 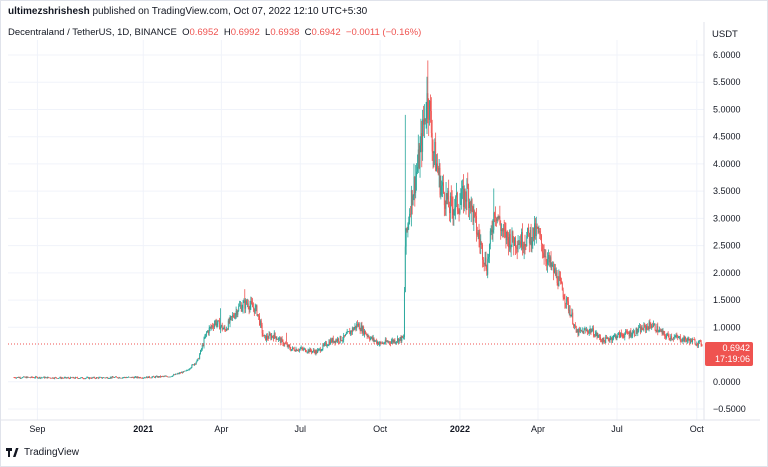 What do you see at coordinates (42, 452) in the screenshot?
I see `tradingview-logo: TradingView` at bounding box center [42, 452].